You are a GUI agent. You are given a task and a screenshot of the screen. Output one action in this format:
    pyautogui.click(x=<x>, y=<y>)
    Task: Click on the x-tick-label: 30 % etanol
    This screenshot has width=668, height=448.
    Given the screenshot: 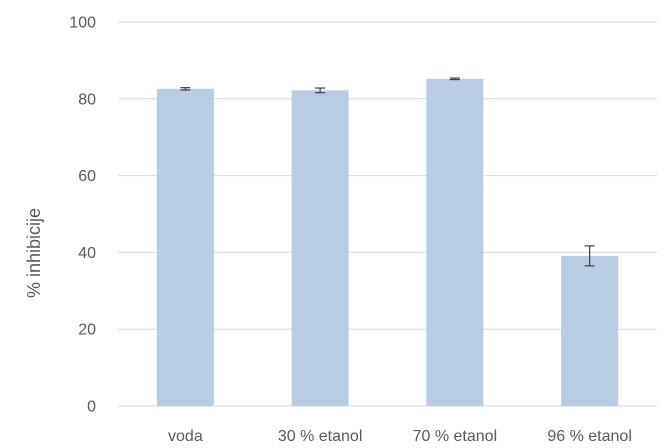 What is the action you would take?
    pyautogui.click(x=320, y=436)
    